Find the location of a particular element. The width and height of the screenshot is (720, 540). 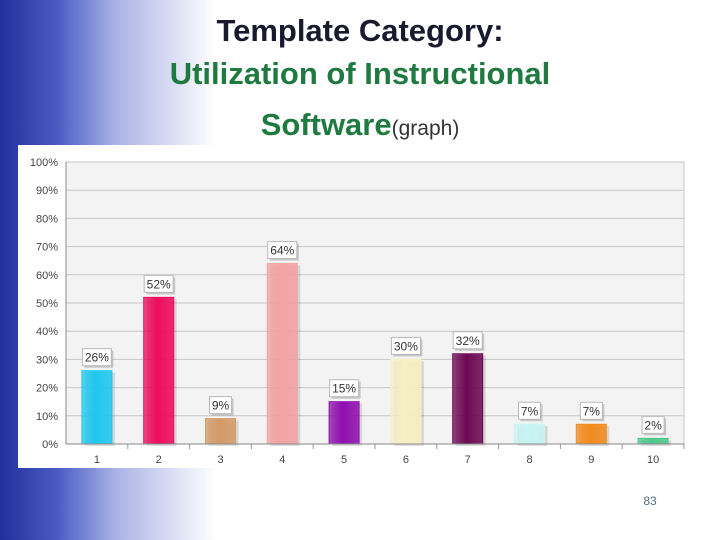

x-tick-label: 8 is located at coordinates (529, 460).